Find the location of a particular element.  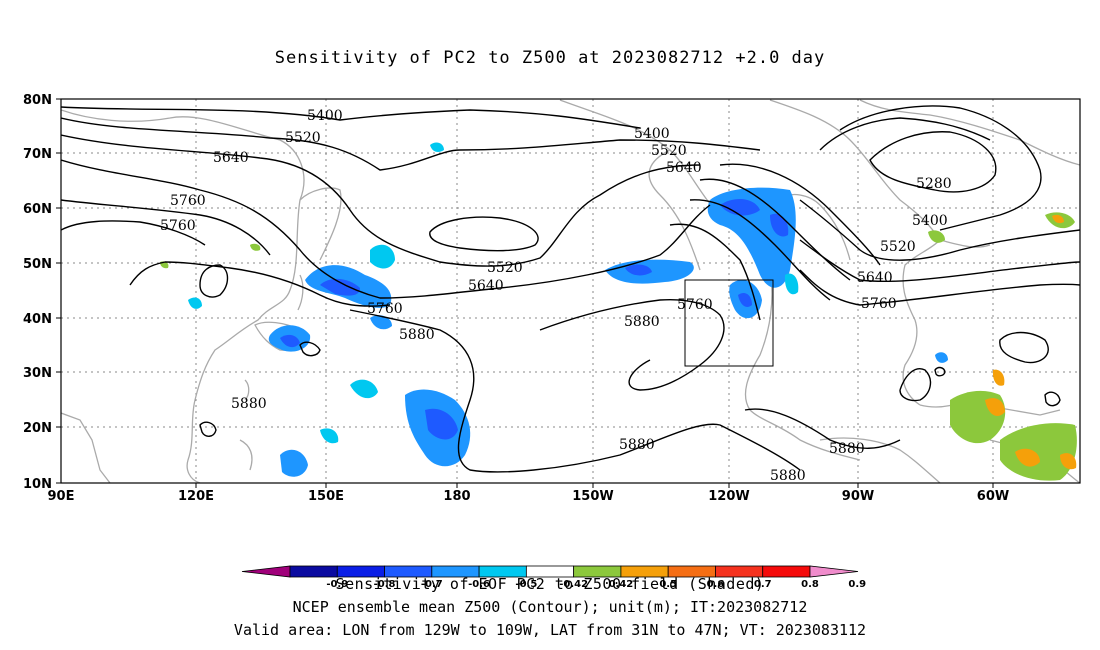

colorbar-tick-label: -0.42 is located at coordinates (573, 584).